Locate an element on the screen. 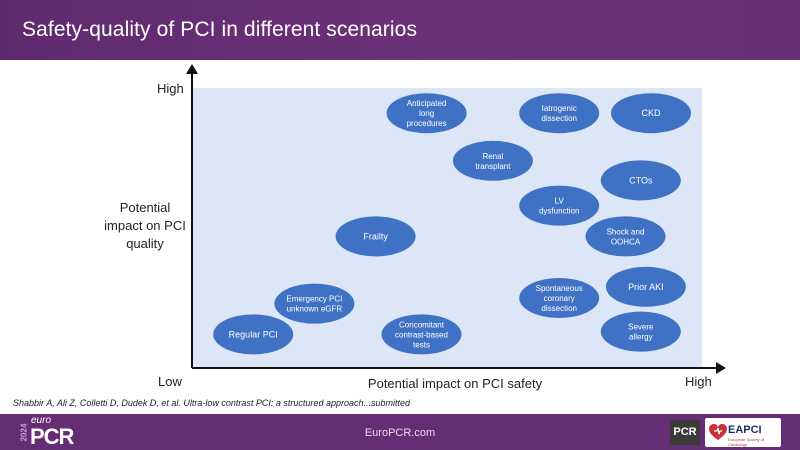 The image size is (800, 450). bubble-label-10: CTOs is located at coordinates (641, 180).